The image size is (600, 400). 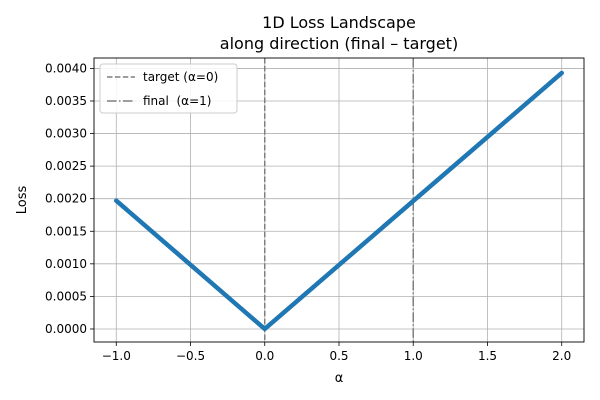 What do you see at coordinates (180, 77) in the screenshot?
I see `legend-target-label: target (α=0)` at bounding box center [180, 77].